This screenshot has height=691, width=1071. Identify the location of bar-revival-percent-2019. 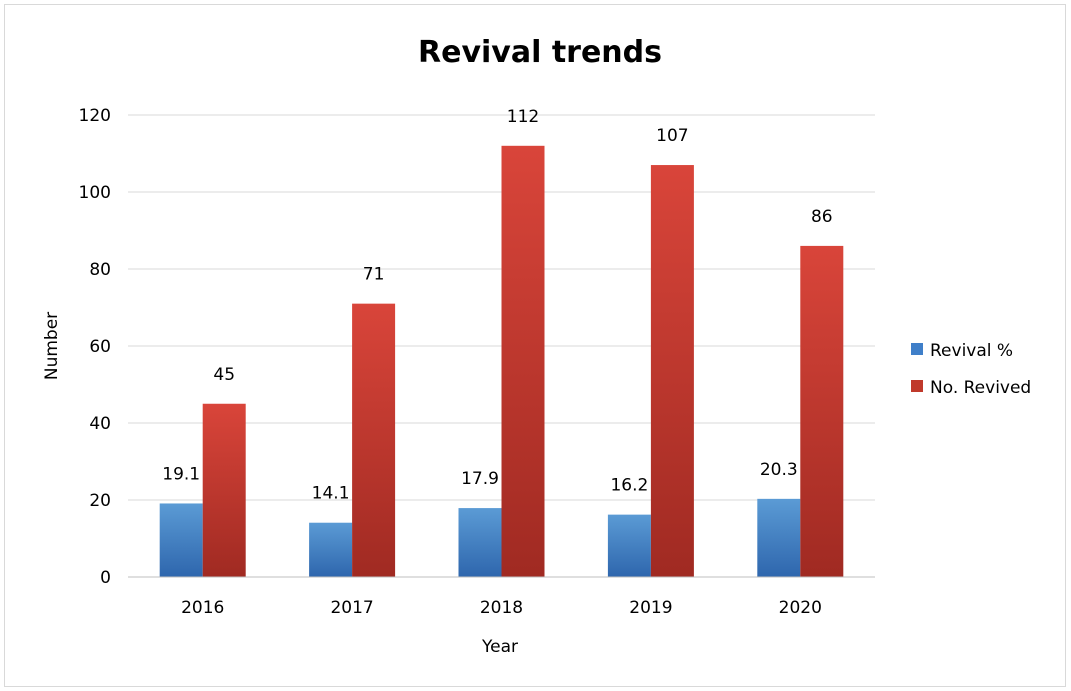
(629, 545).